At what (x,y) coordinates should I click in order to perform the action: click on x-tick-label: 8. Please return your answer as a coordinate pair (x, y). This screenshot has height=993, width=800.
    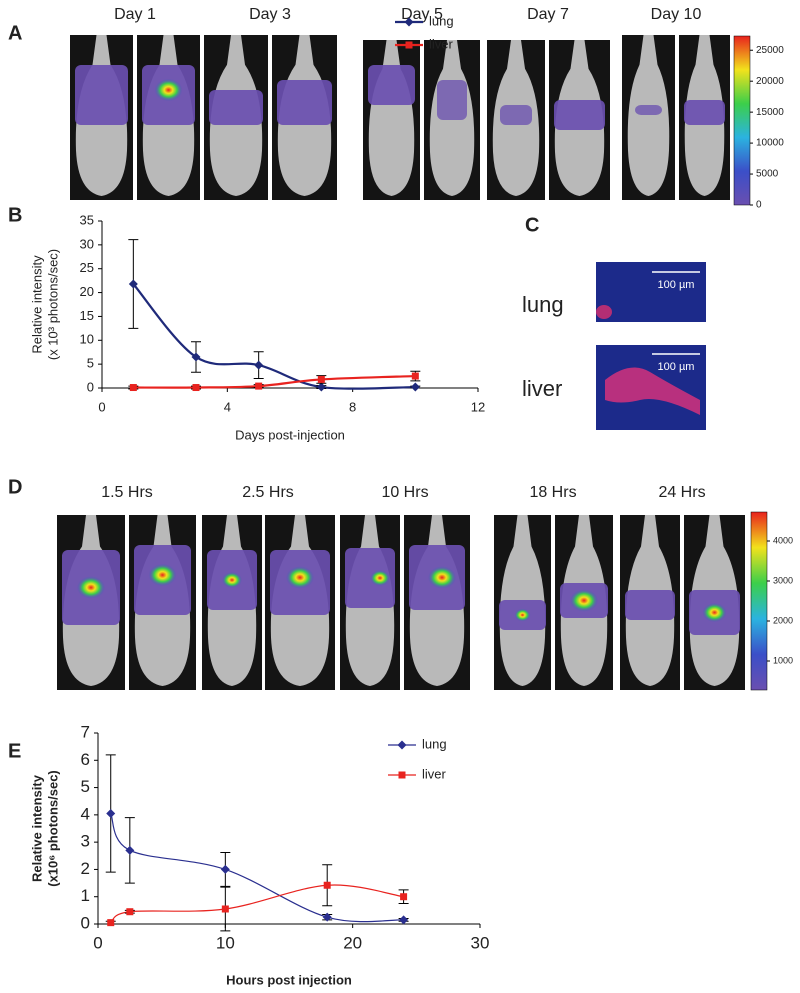
    Looking at the image, I should click on (352, 406).